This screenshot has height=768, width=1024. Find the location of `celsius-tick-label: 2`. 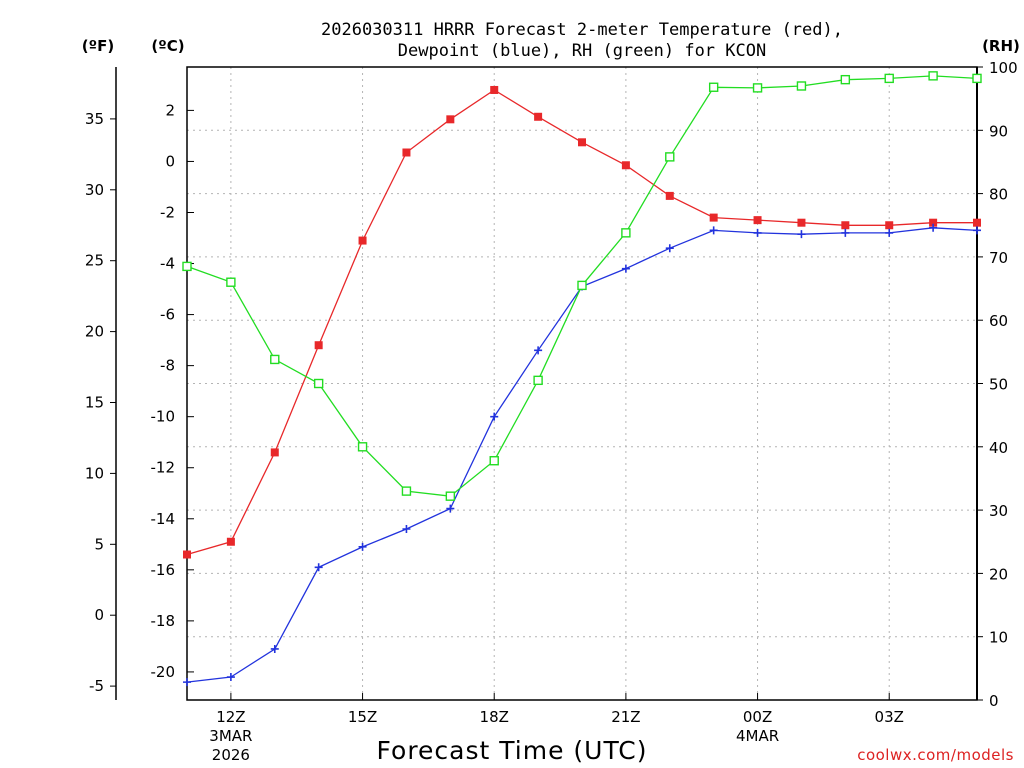

celsius-tick-label: 2 is located at coordinates (170, 110).